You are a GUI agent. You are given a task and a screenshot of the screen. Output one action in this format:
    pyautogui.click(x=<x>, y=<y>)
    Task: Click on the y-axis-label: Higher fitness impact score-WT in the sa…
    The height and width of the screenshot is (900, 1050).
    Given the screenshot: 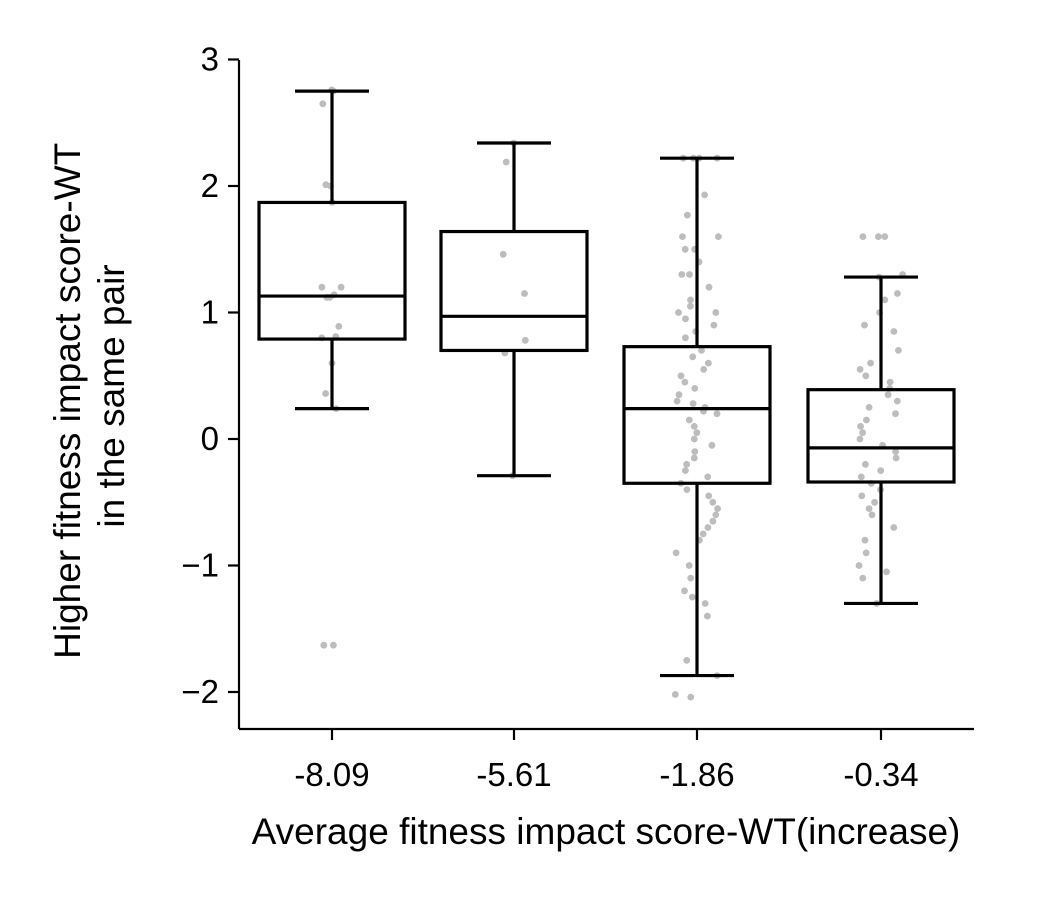 What is the action you would take?
    pyautogui.click(x=89, y=396)
    